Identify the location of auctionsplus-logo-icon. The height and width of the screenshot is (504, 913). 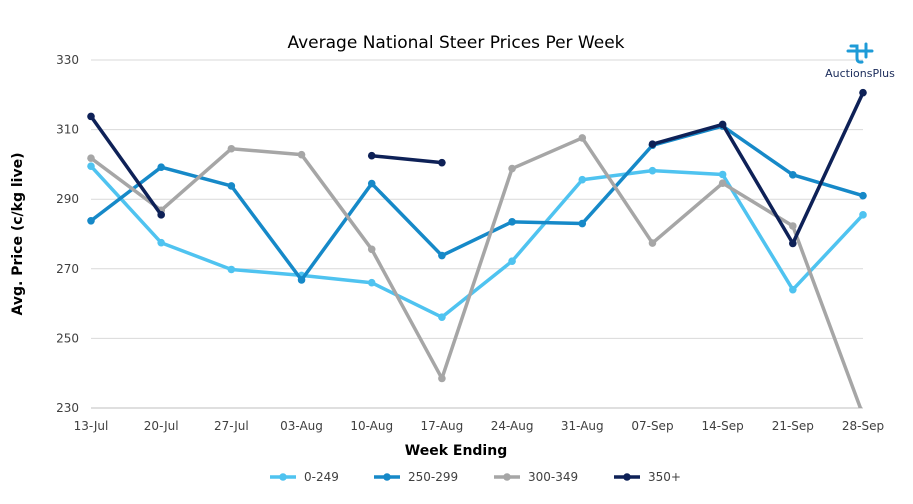
(860, 53).